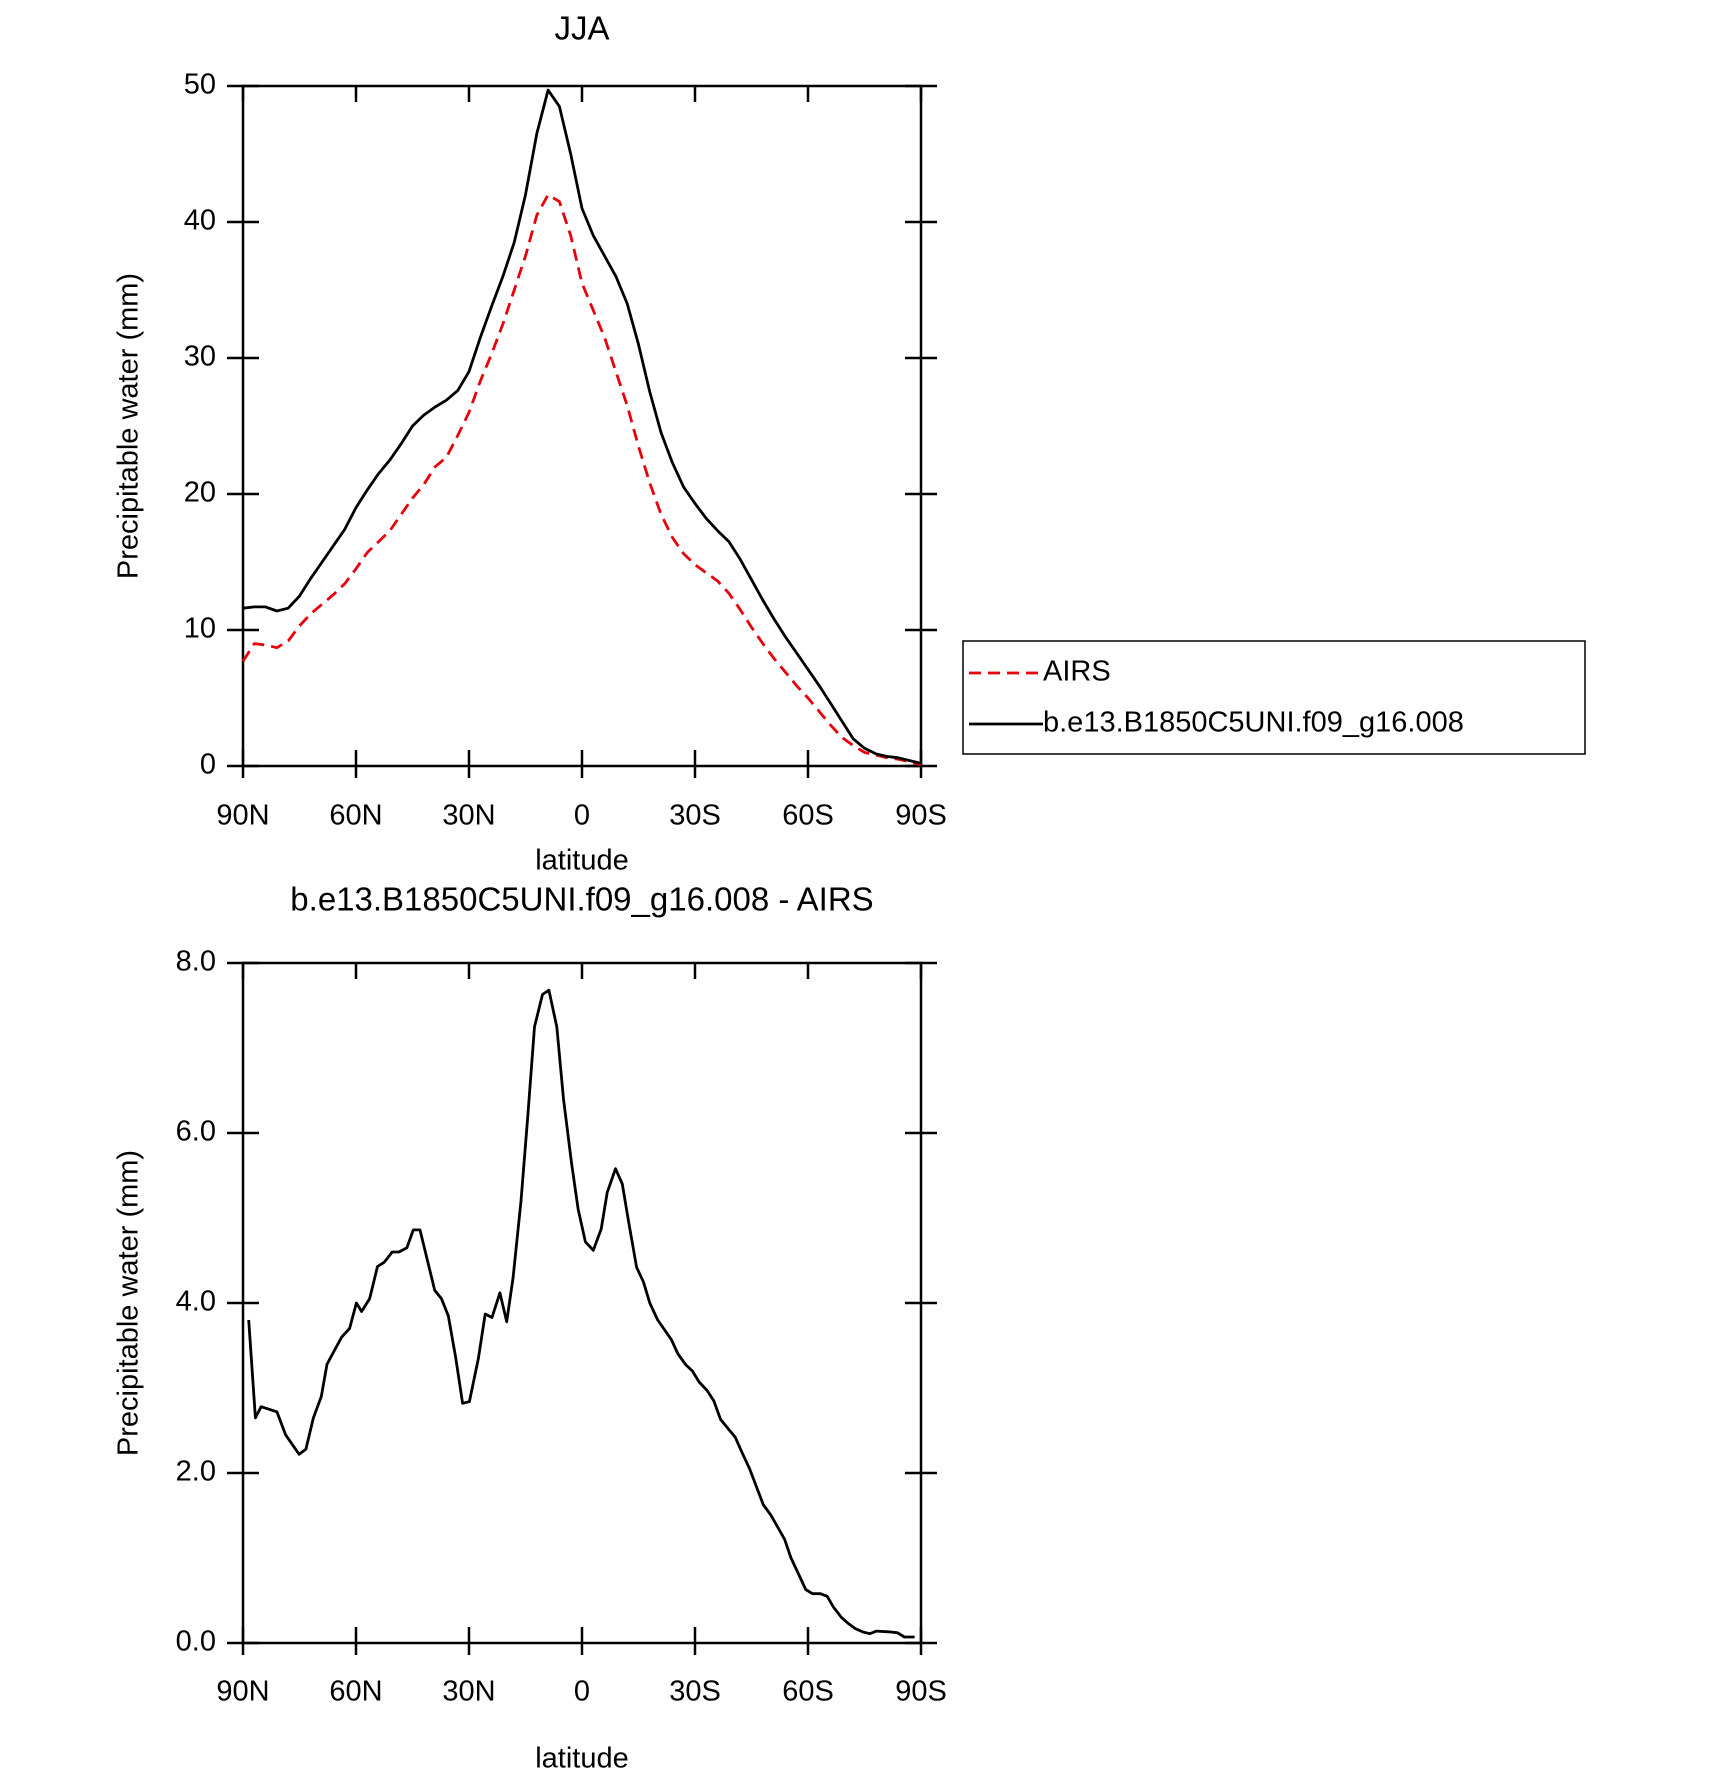 The image size is (1710, 1777). Describe the element at coordinates (200, 357) in the screenshot. I see `y-tick-label: 30` at that location.